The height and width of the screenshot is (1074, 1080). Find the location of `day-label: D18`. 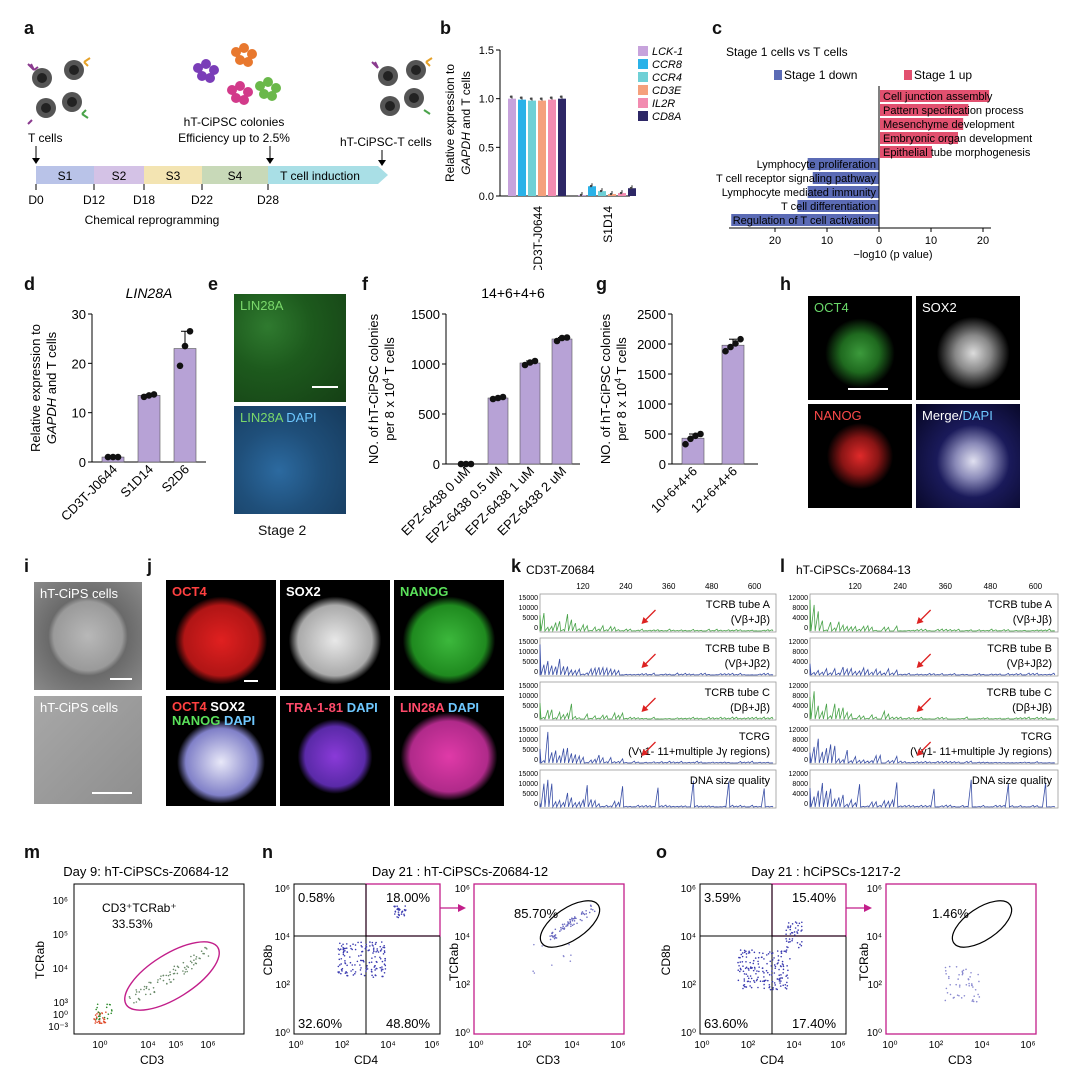

day-label: D18 is located at coordinates (144, 200).